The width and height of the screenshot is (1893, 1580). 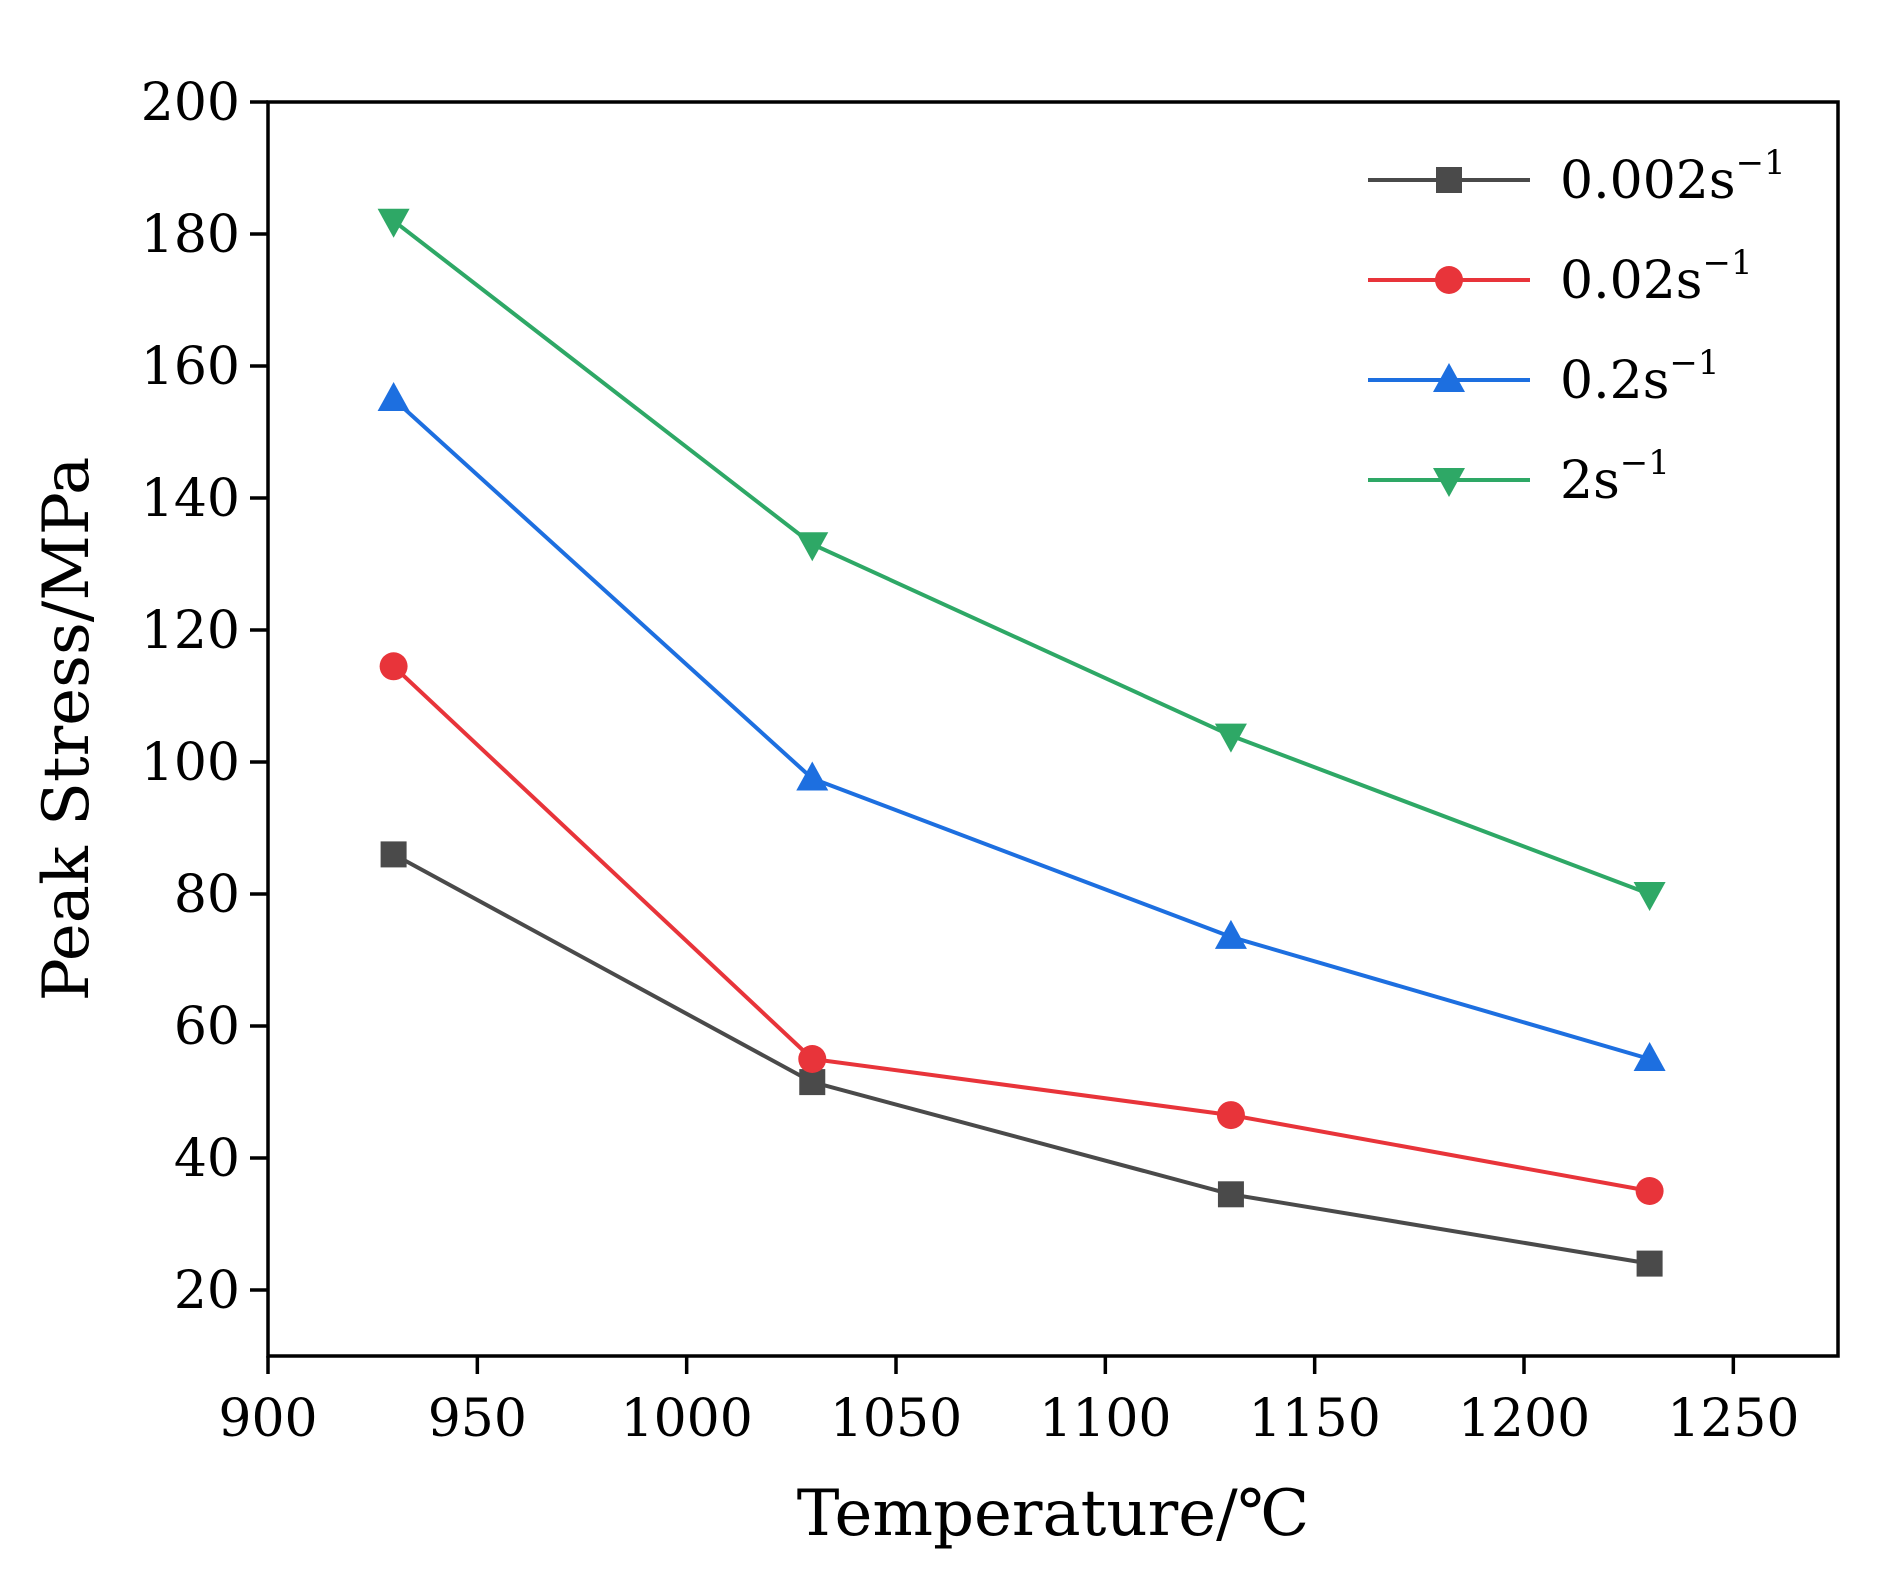 I want to click on y-tick-label: 60, so click(x=207, y=1027).